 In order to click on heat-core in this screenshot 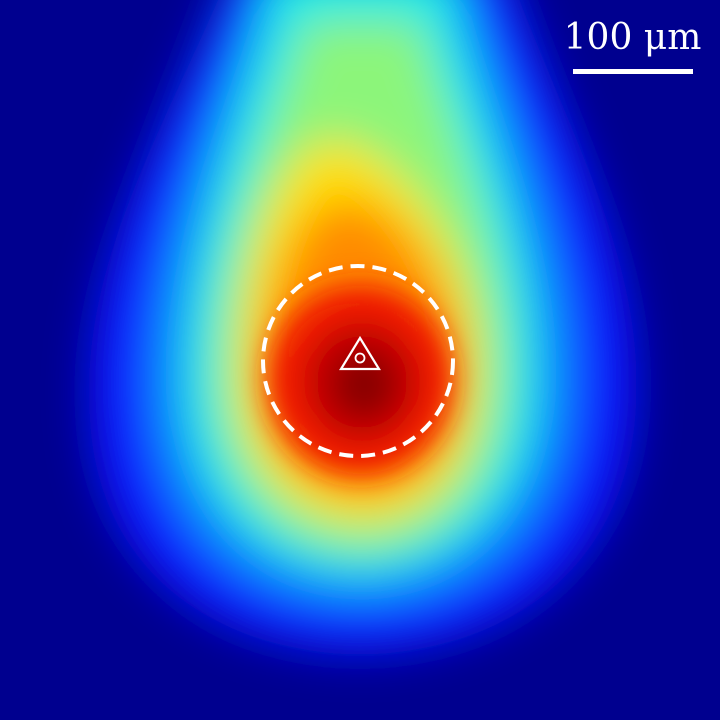, I will do `click(360, 380)`.